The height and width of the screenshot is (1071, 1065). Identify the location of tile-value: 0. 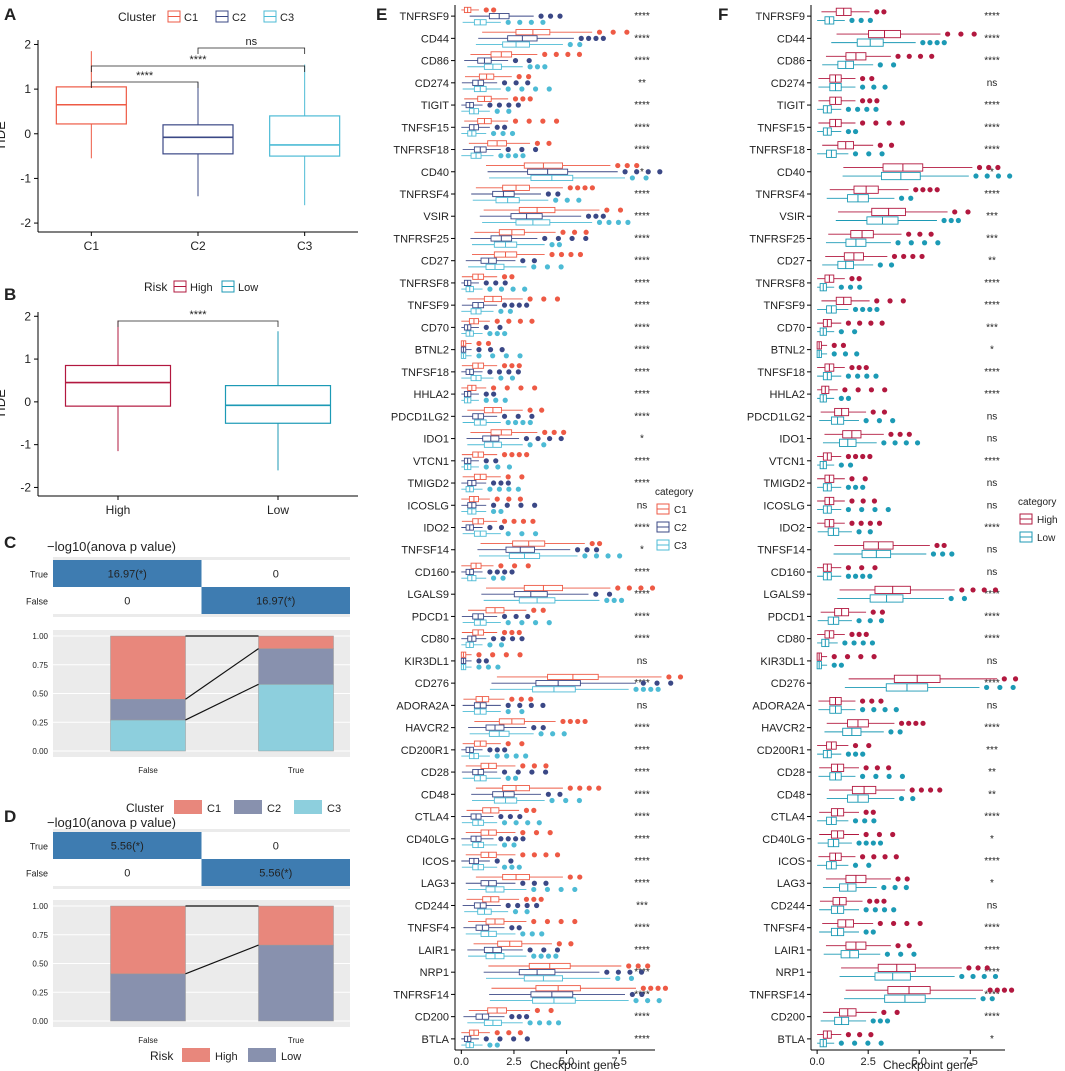
(127, 602).